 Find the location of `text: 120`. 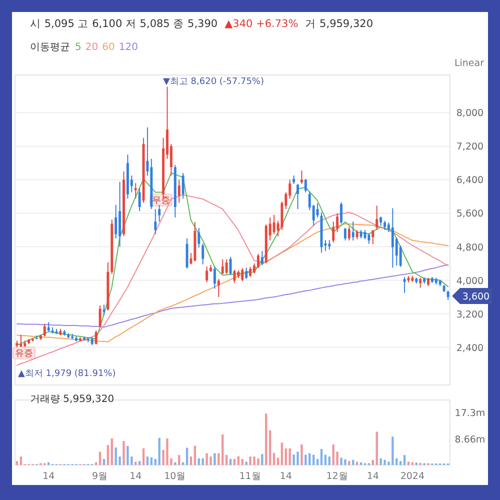

text: 120 is located at coordinates (128, 47).